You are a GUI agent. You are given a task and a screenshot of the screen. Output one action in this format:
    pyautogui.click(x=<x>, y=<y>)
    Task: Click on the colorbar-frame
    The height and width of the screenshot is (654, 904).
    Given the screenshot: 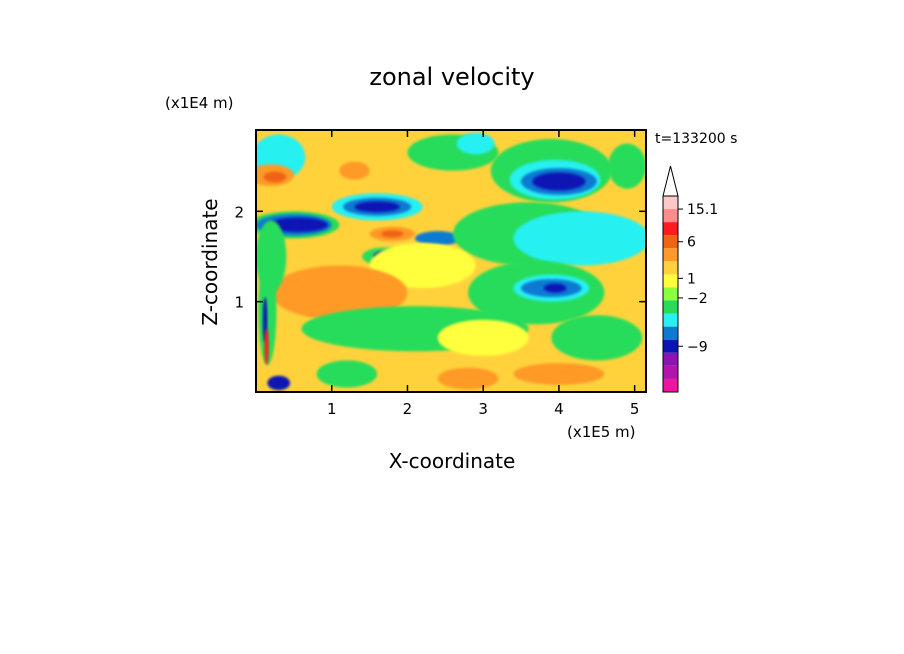 What is the action you would take?
    pyautogui.click(x=670, y=294)
    